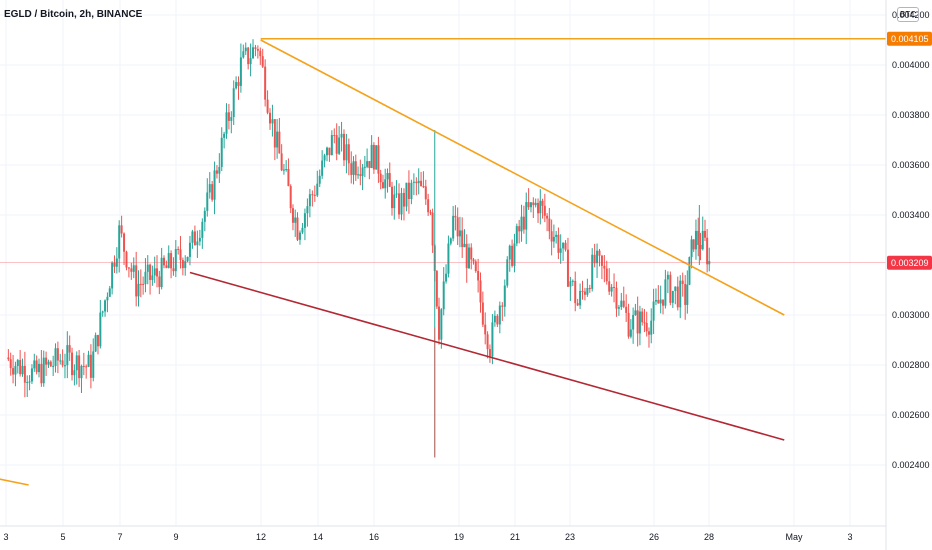 Image resolution: width=932 pixels, height=550 pixels. What do you see at coordinates (909, 150) in the screenshot?
I see `price-tags: 0.004105 0.003209` at bounding box center [909, 150].